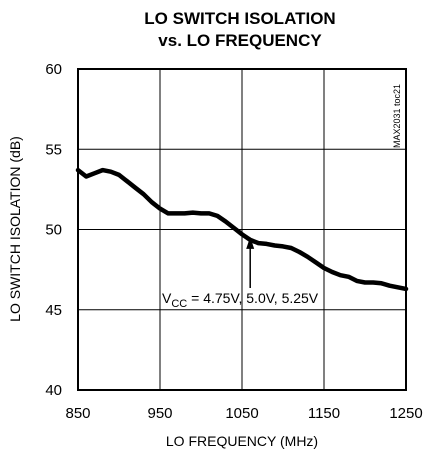  I want to click on annotation-suffix: = 4.75V, 5.0V, 5.25V, so click(253, 298).